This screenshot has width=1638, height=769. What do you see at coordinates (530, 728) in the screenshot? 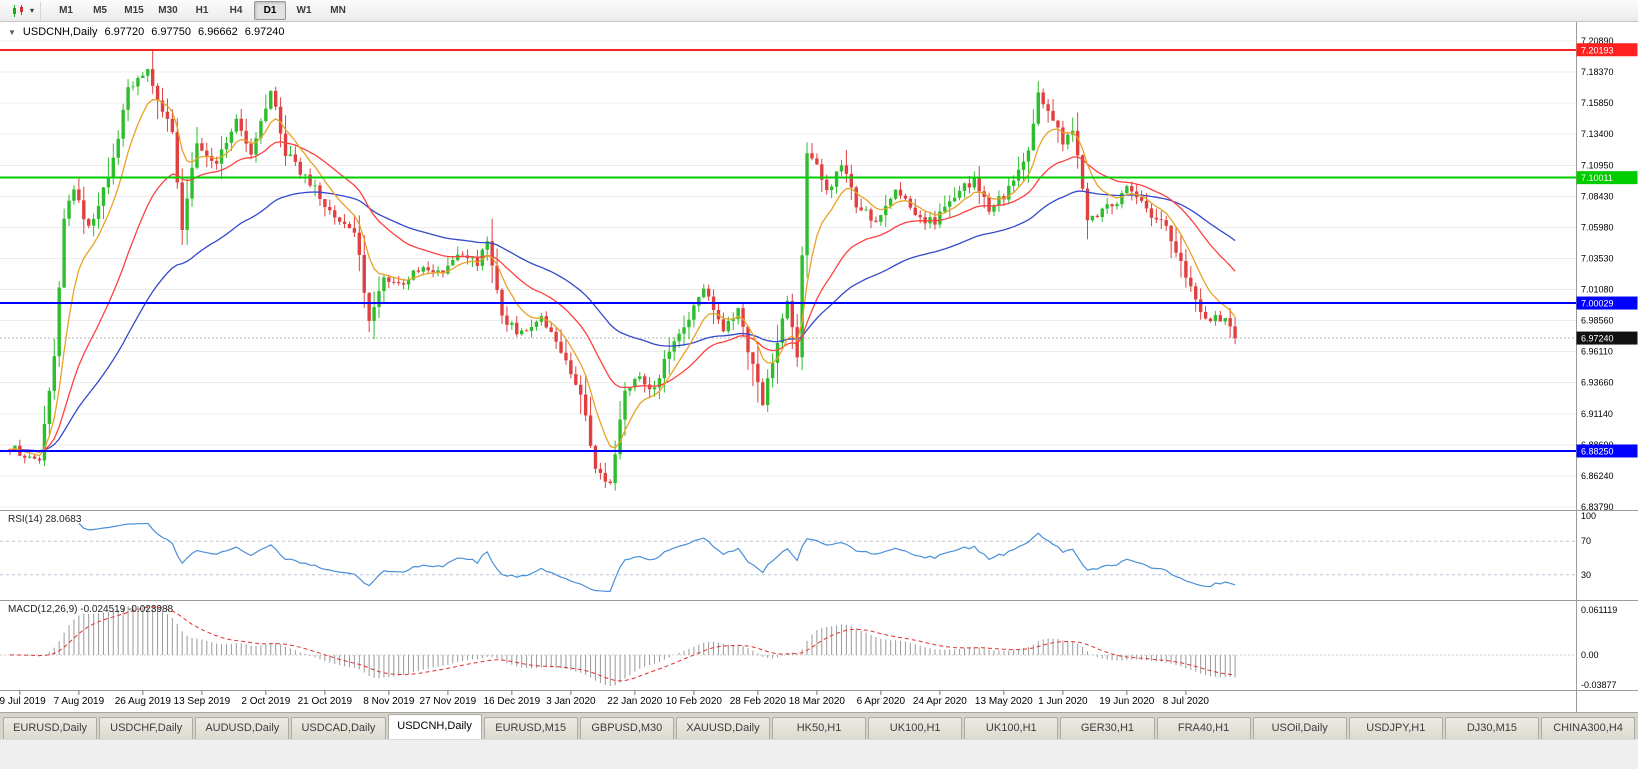
I see `chart-tab-eurusd-m15: EURUSD,M15` at bounding box center [530, 728].